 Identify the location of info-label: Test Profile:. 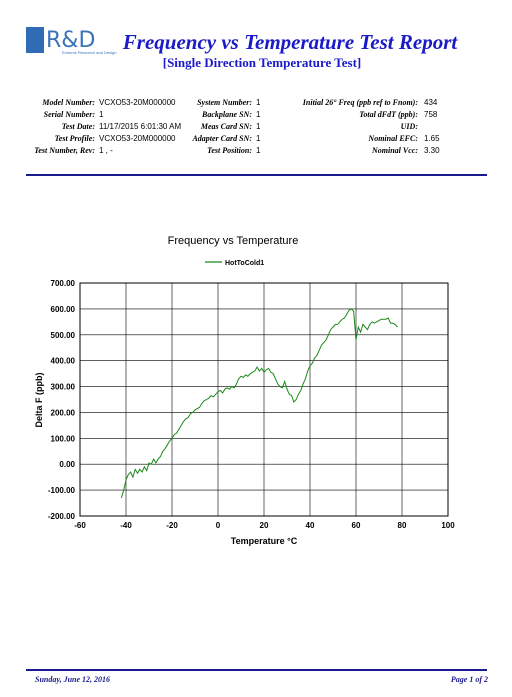
(75, 138).